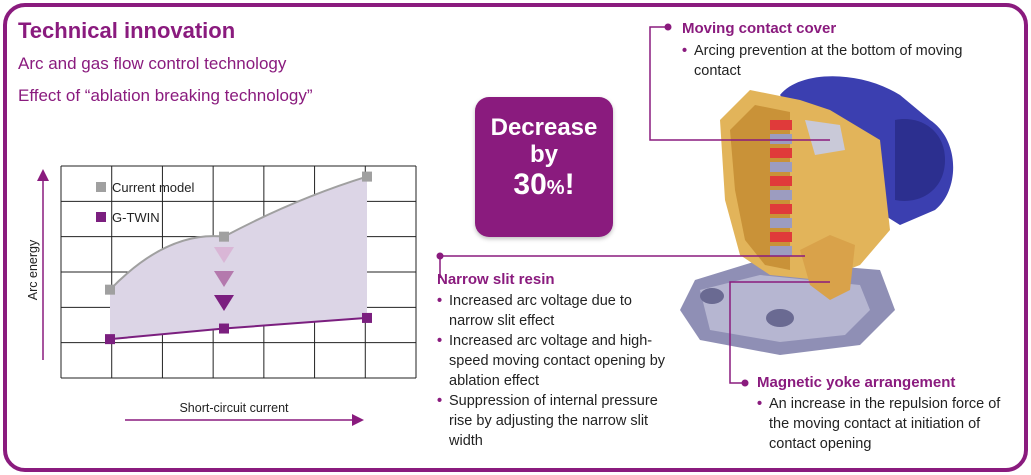 The width and height of the screenshot is (1031, 475). What do you see at coordinates (779, 332) in the screenshot?
I see `leader-magnetic-yoke` at bounding box center [779, 332].